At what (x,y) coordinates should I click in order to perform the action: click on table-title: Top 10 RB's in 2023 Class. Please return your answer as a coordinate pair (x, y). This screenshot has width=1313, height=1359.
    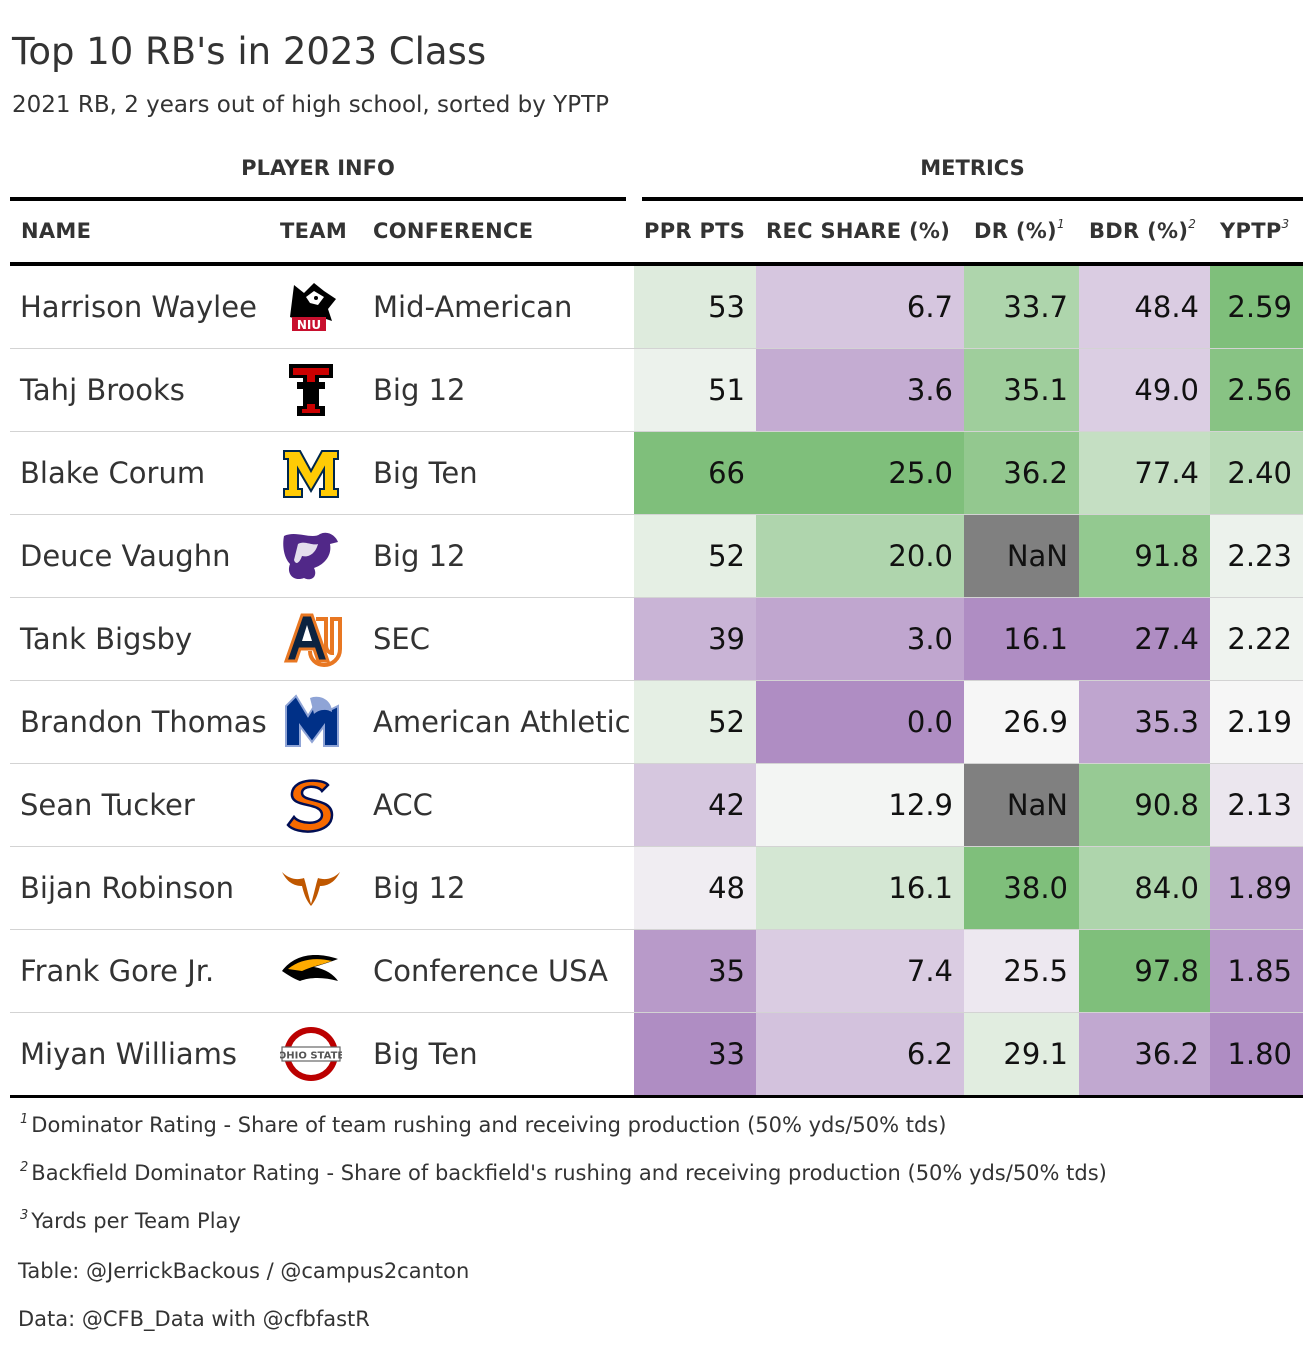
    Looking at the image, I should click on (249, 51).